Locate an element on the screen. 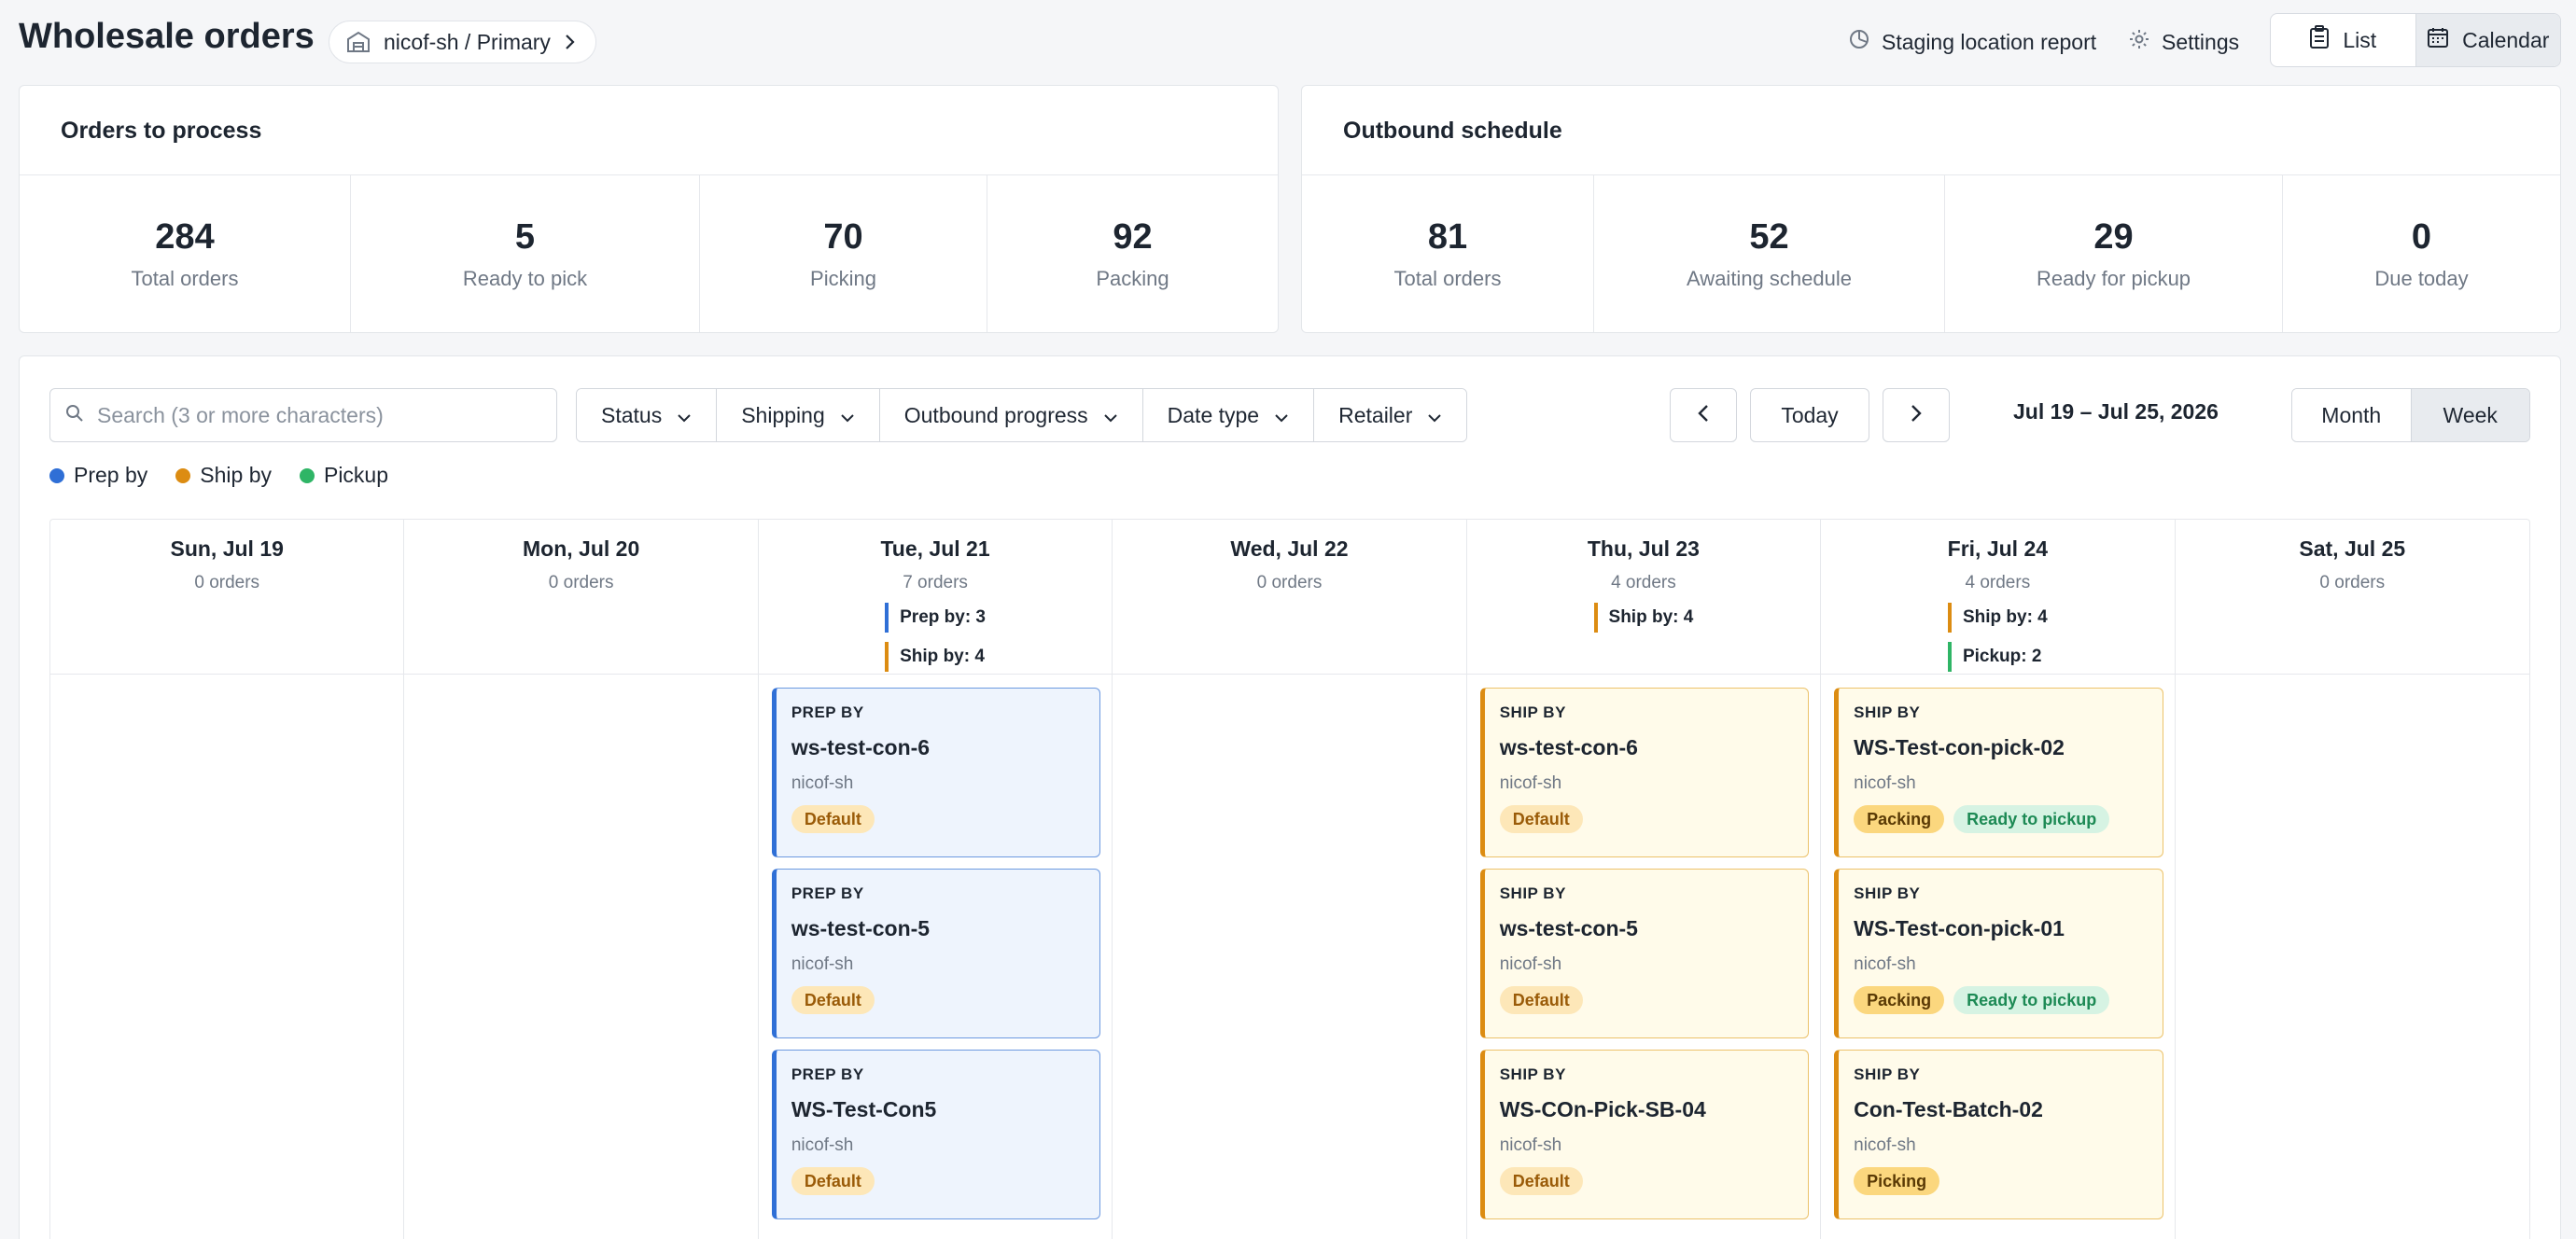  stat-ready-to-pick: 5 Ready to pick is located at coordinates (524, 254).